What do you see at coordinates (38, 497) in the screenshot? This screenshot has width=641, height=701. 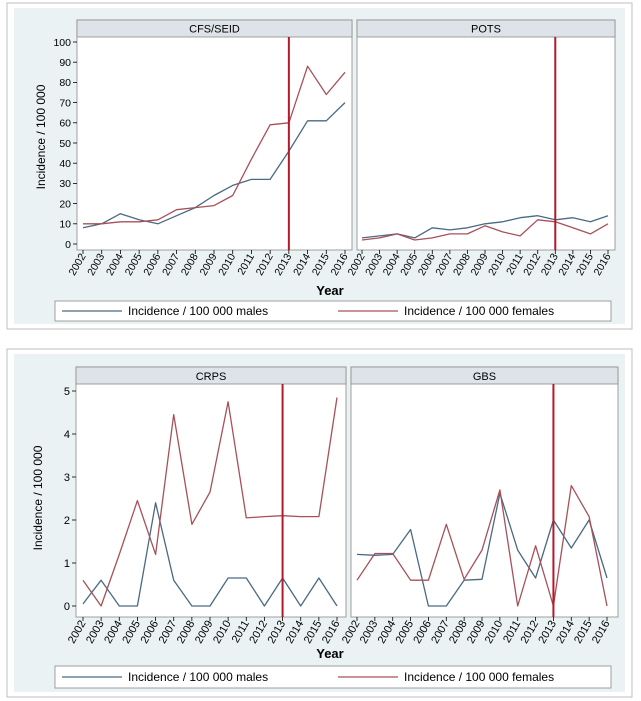 I see `y-axis-label-bottom: Incidence / 100 000` at bounding box center [38, 497].